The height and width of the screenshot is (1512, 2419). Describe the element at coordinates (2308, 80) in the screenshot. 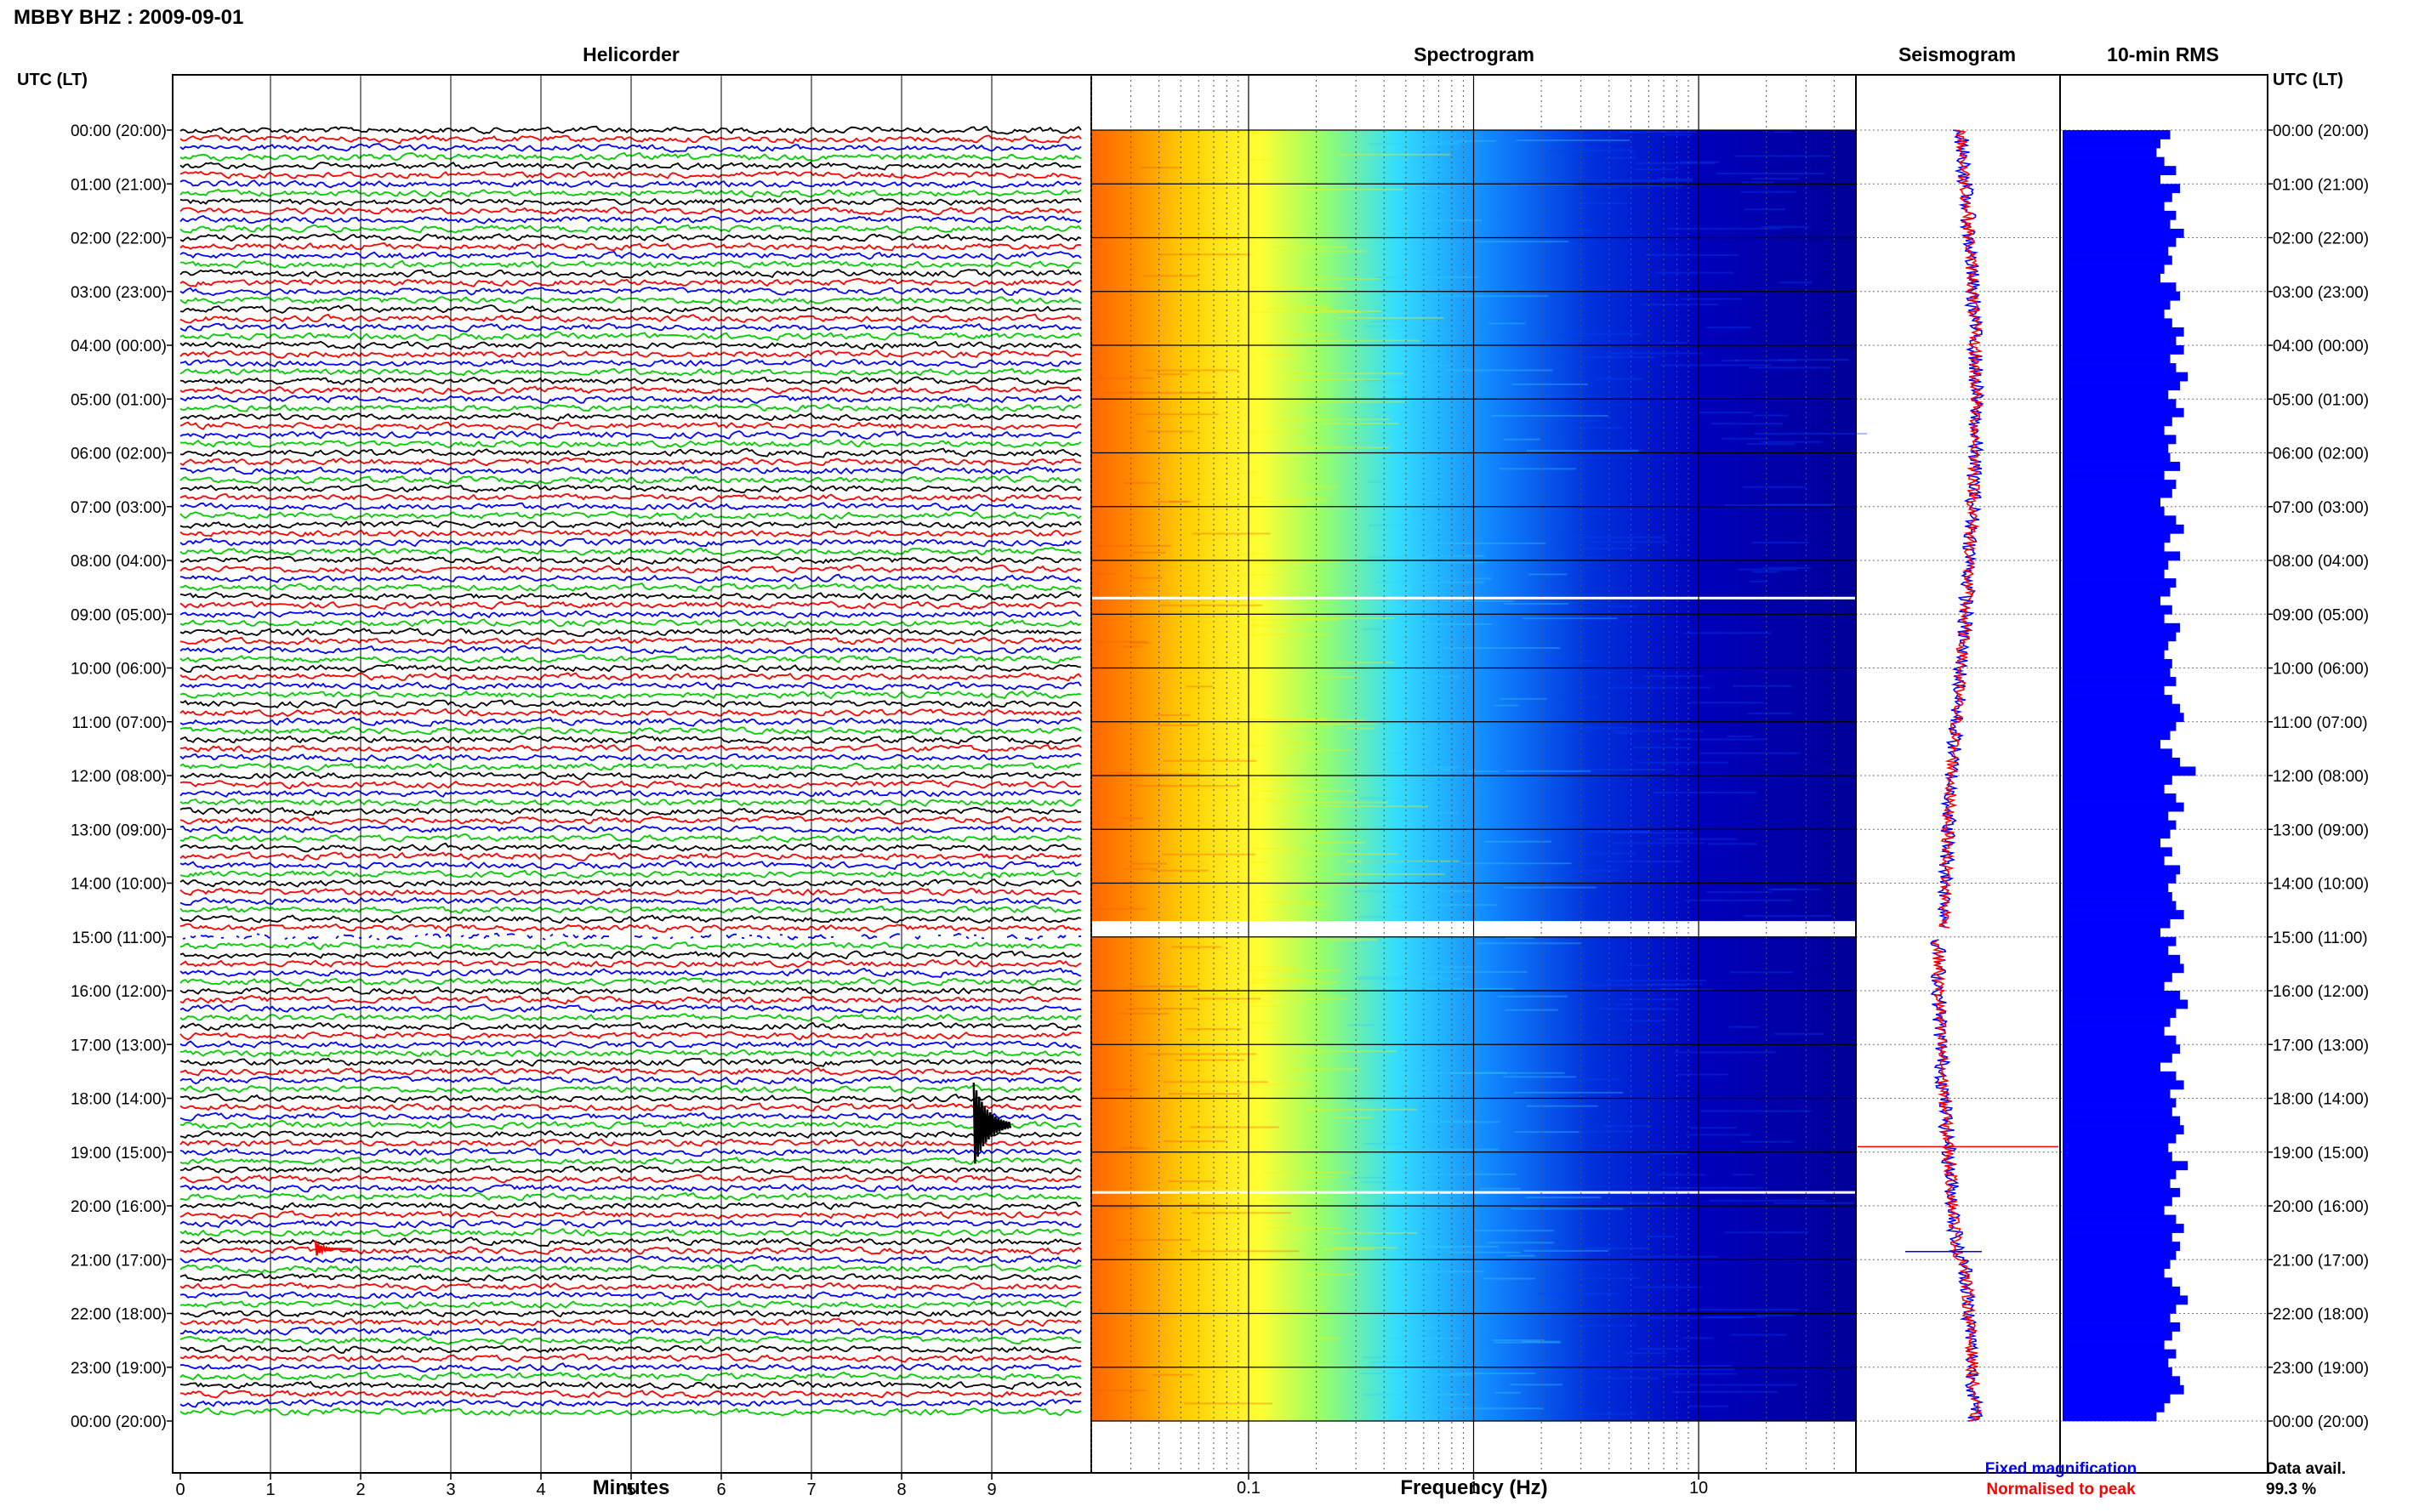

I see `time-axis-label-right: UTC (LT)` at that location.